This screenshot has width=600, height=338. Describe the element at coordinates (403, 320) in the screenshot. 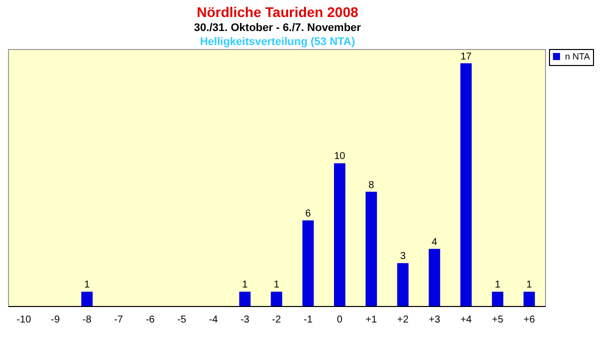

I see `x-tick-label: +2` at that location.